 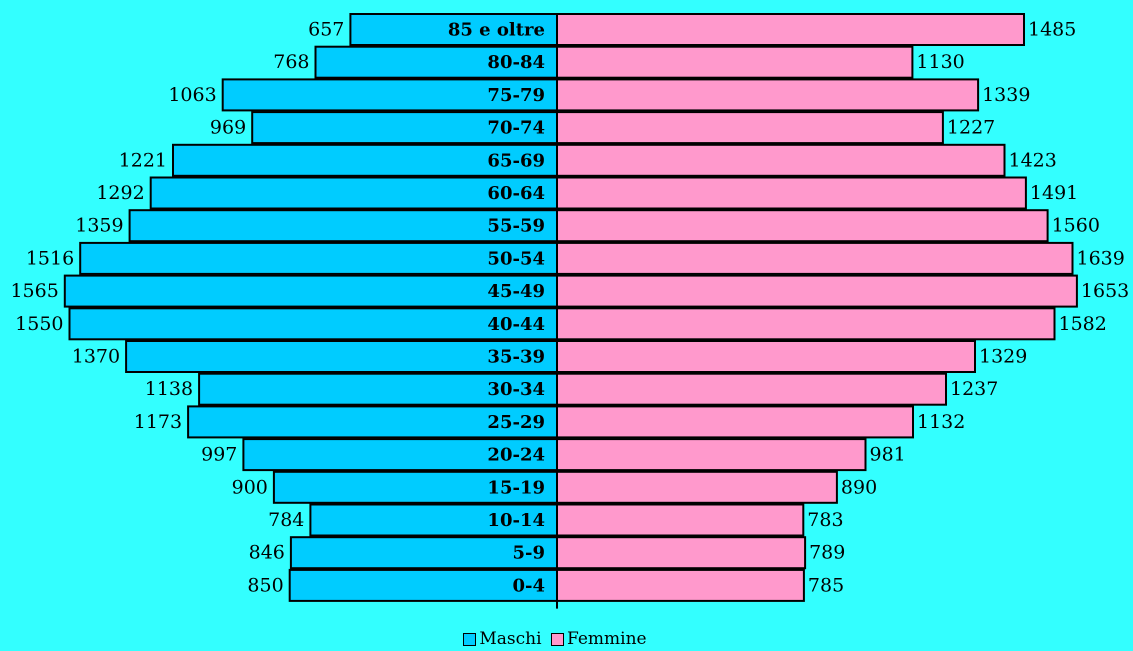 I want to click on age-group-label: 25-29, so click(x=516, y=422).